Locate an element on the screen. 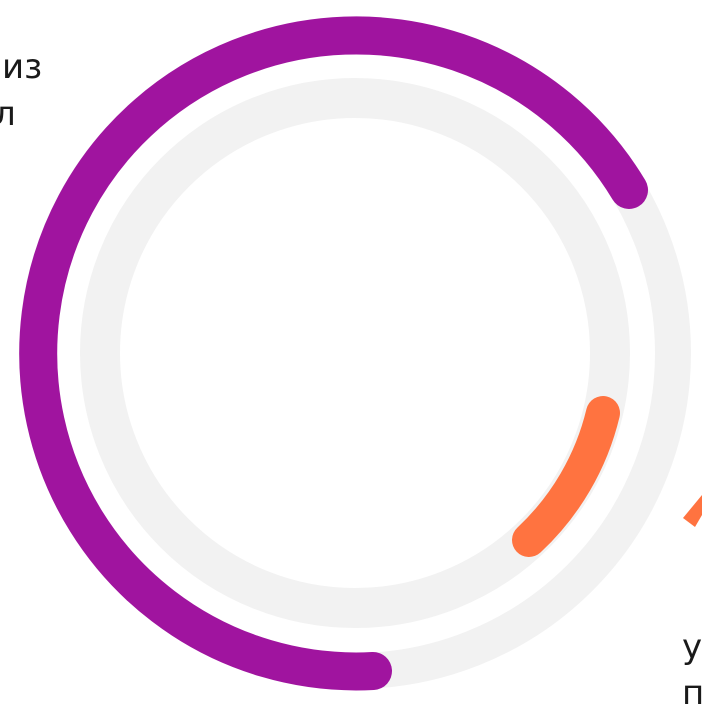  text-fragment: из is located at coordinates (22, 67).